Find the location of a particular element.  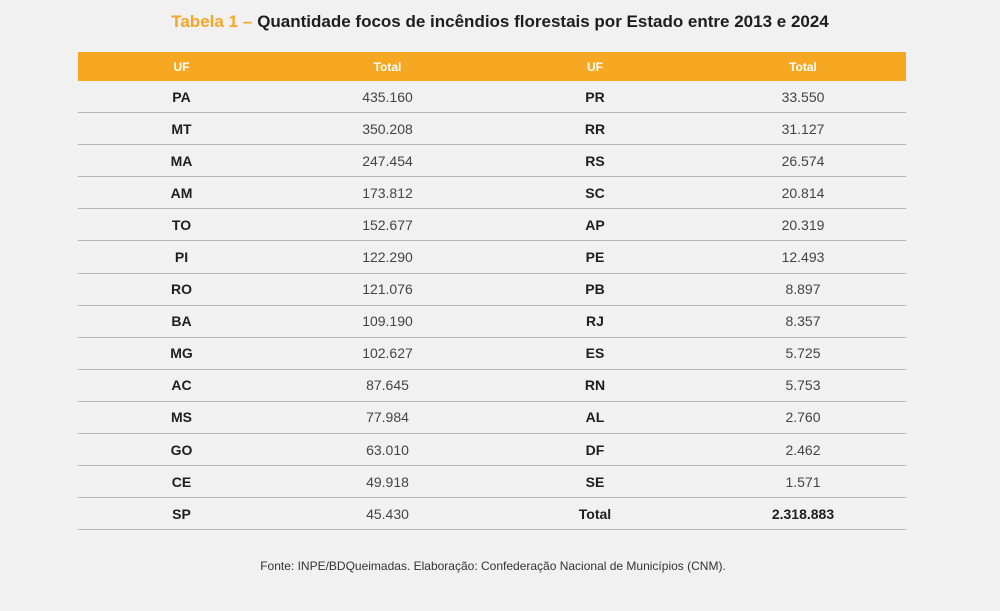

total-cell: 2.318.883 is located at coordinates (803, 514).